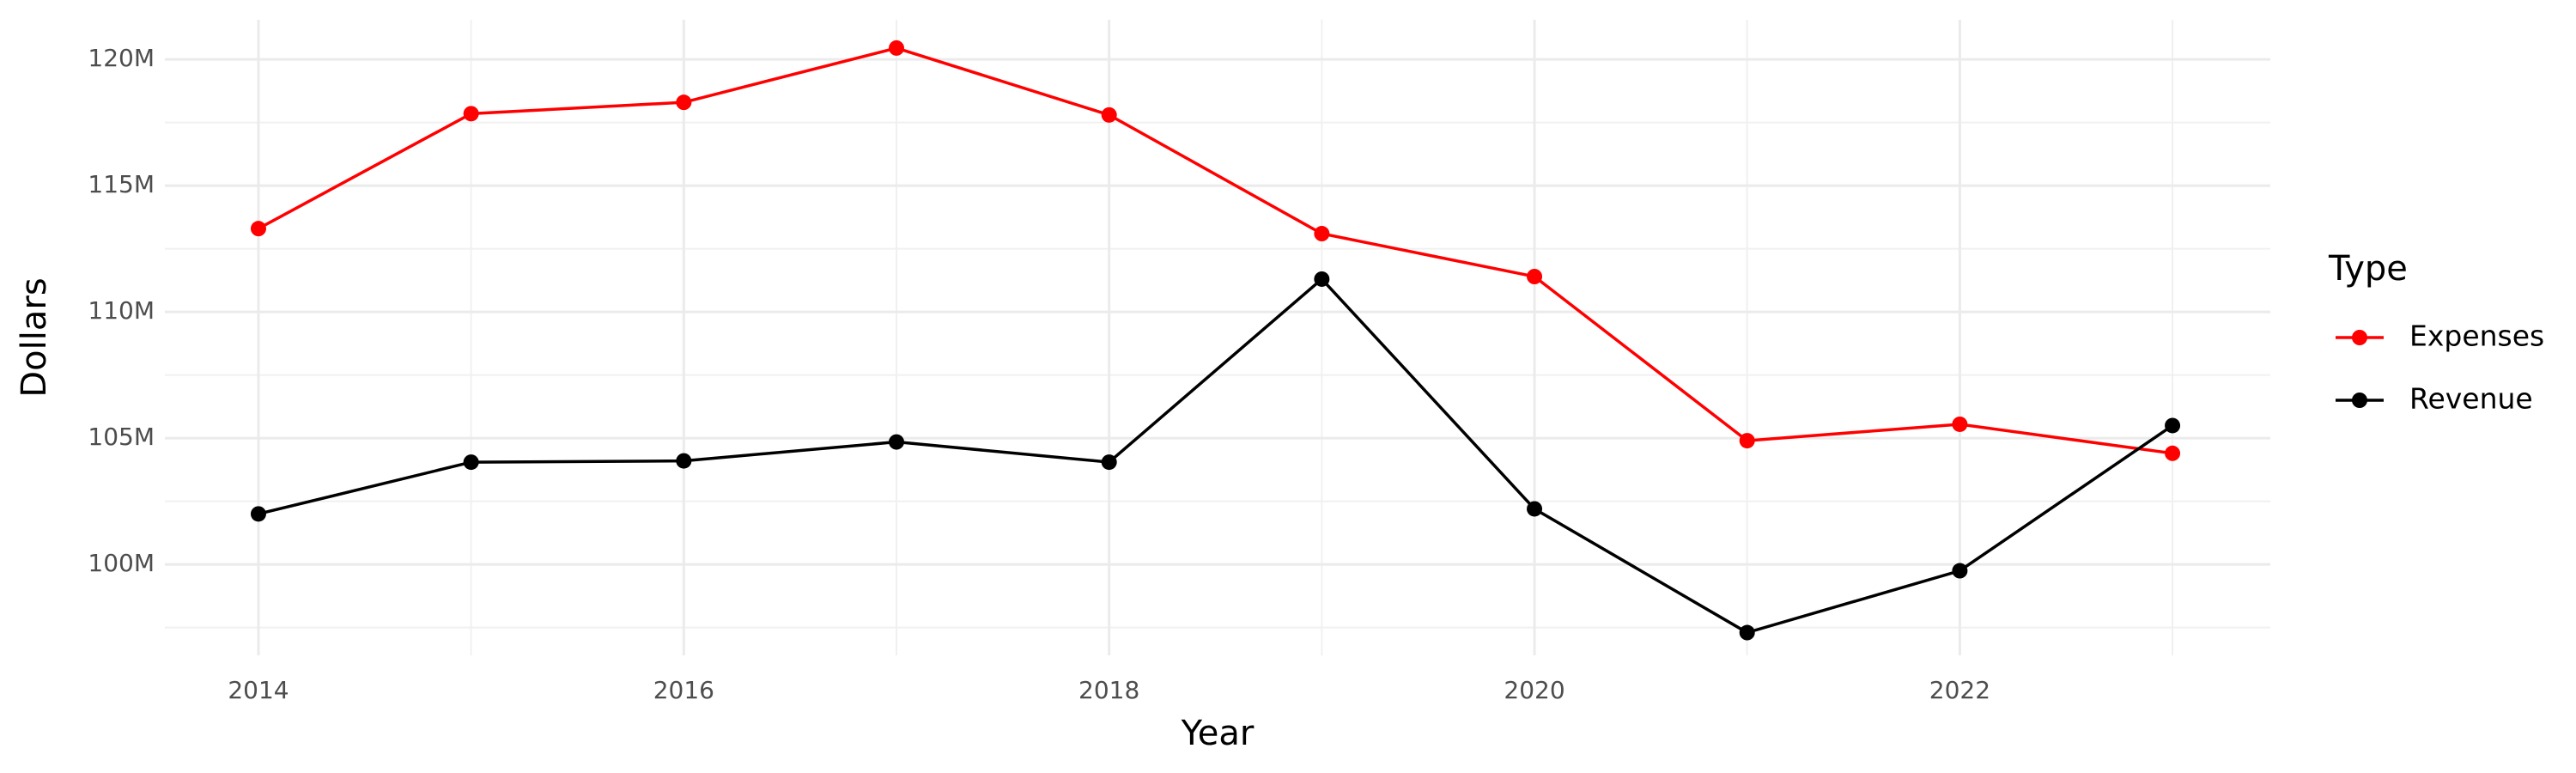 The height and width of the screenshot is (773, 2576). What do you see at coordinates (34, 337) in the screenshot?
I see `y-axis-title: Dollars` at bounding box center [34, 337].